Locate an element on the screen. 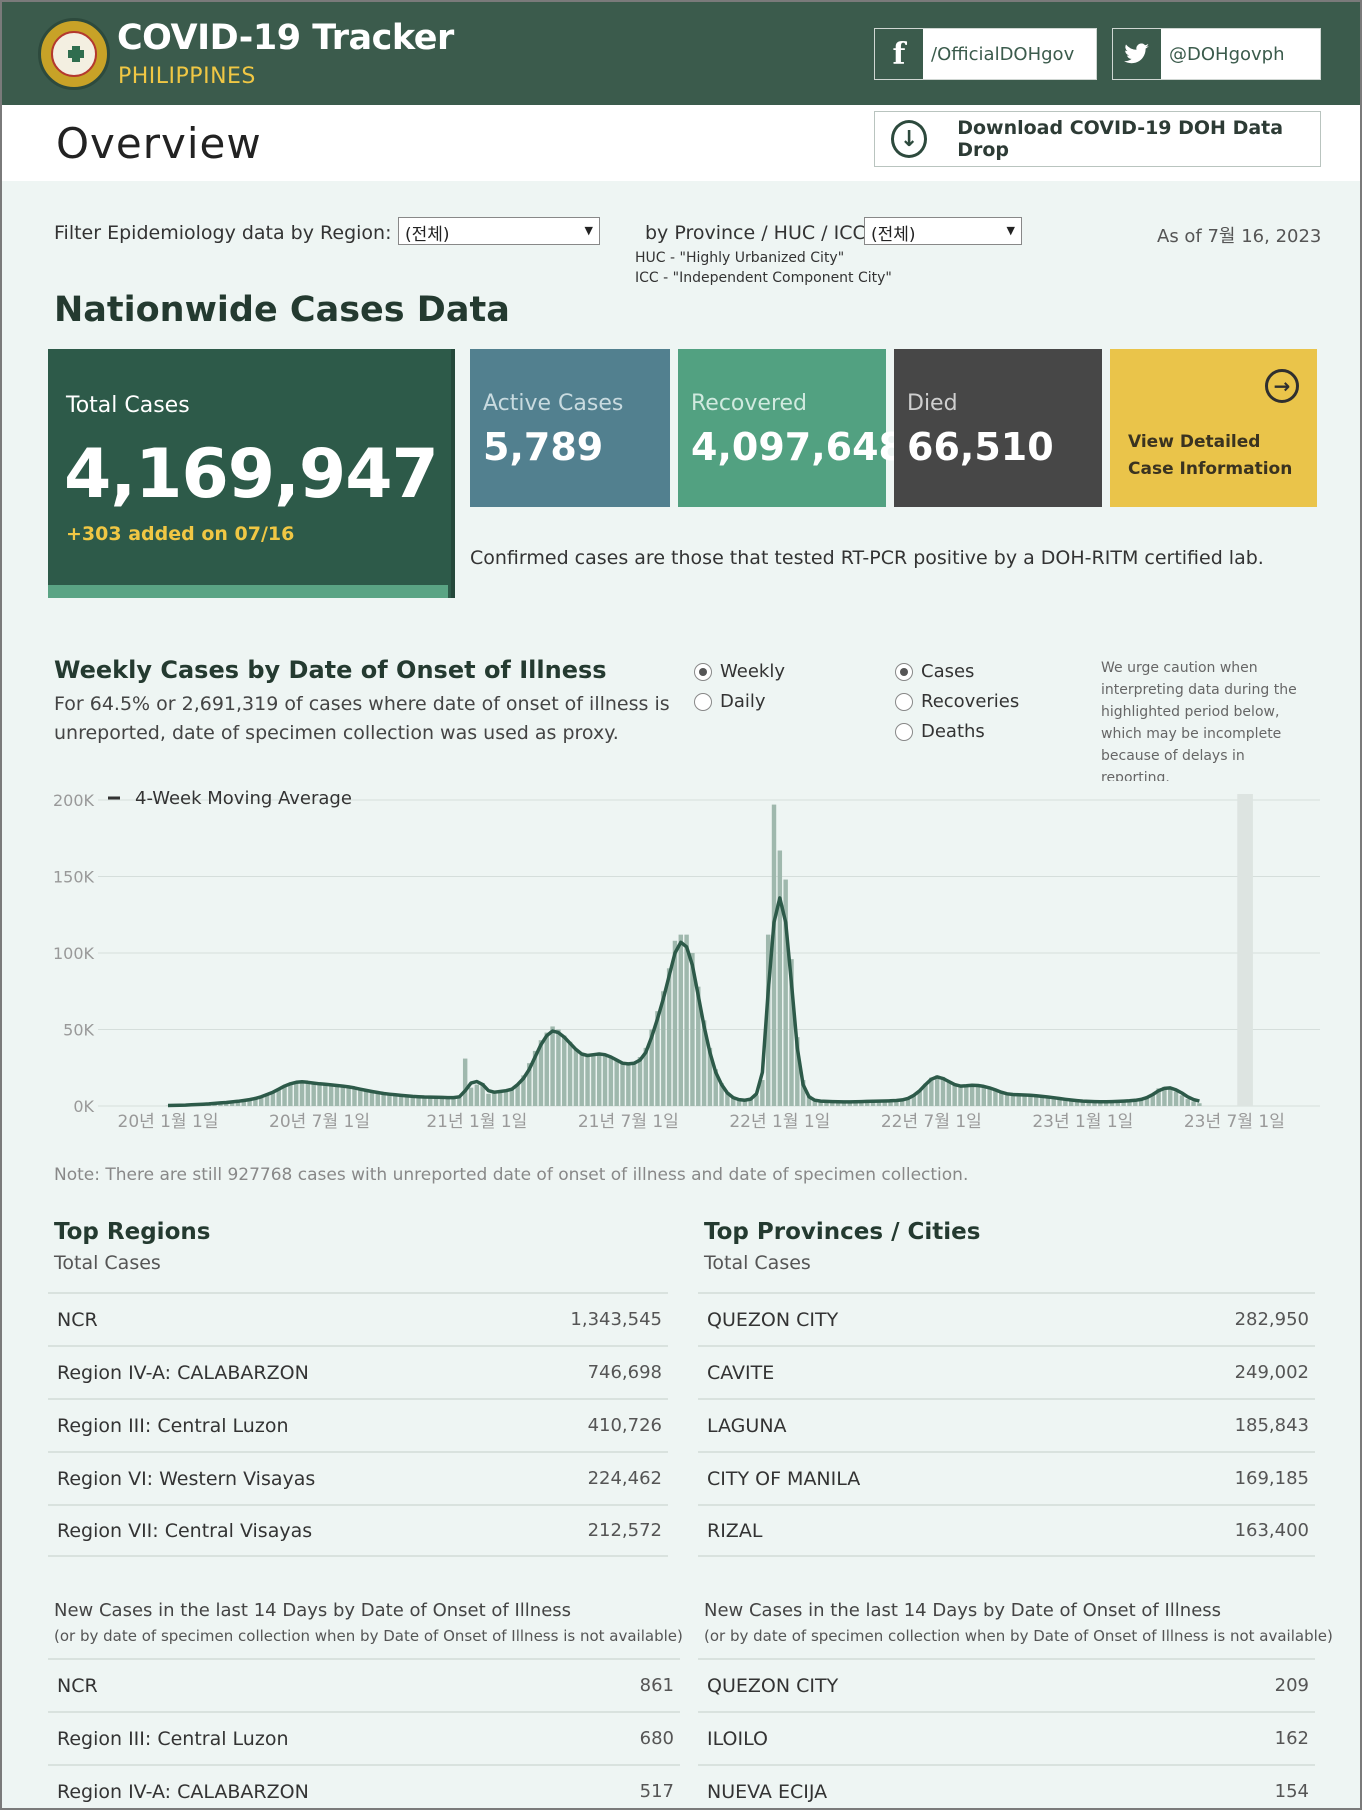 This screenshot has height=1810, width=1362. list-row: Region III: Central Luzon 680 is located at coordinates (364, 1737).